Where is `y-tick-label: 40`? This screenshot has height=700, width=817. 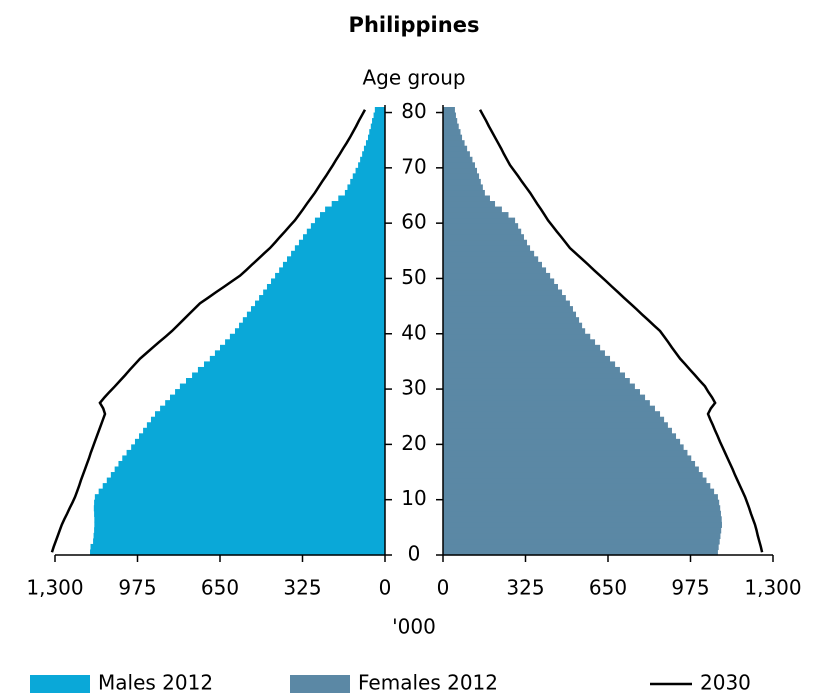
y-tick-label: 40 is located at coordinates (413, 332).